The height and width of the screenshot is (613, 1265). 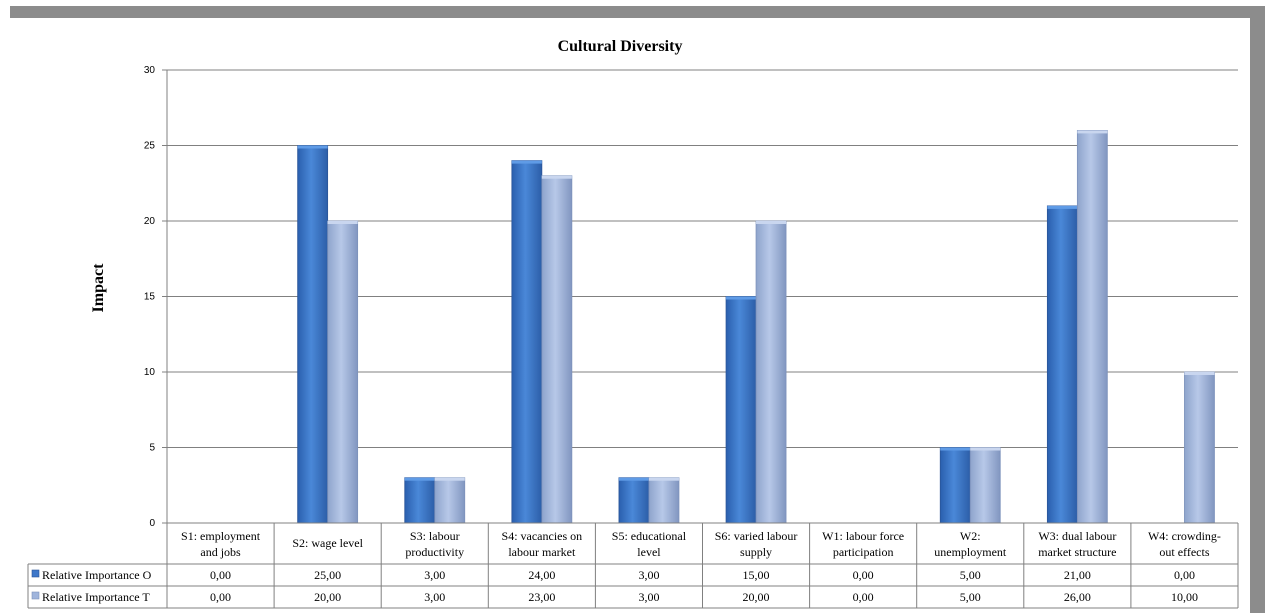 What do you see at coordinates (150, 297) in the screenshot?
I see `y-tick-label: 15` at bounding box center [150, 297].